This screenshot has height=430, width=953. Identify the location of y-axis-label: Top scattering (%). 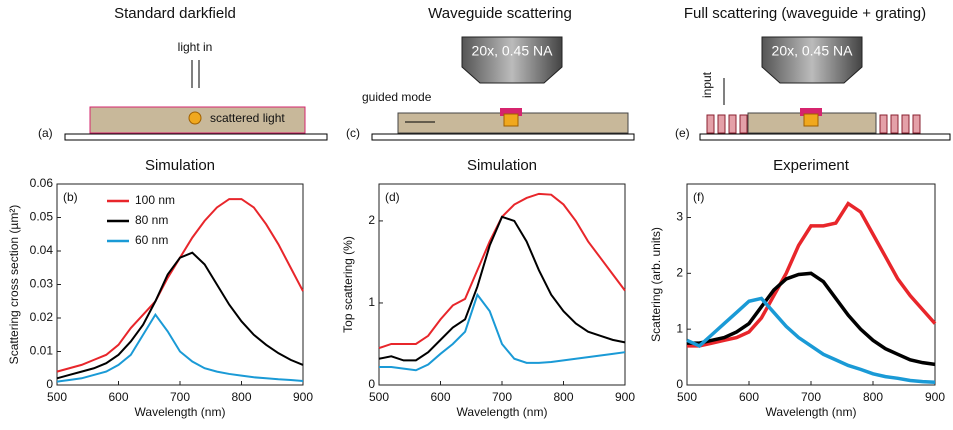
(348, 284).